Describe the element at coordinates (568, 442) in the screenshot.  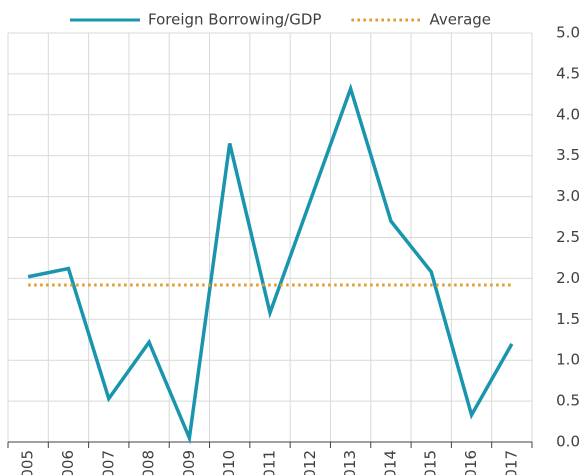
I see `y-tick-label: 0.0` at that location.